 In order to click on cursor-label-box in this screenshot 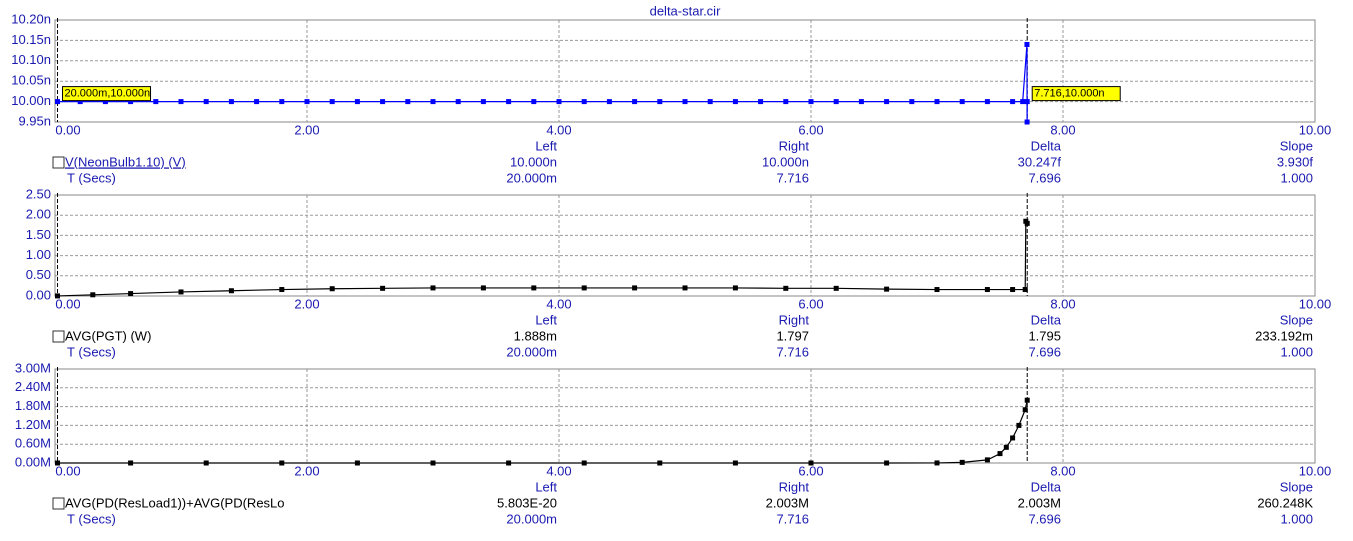, I will do `click(1076, 94)`.